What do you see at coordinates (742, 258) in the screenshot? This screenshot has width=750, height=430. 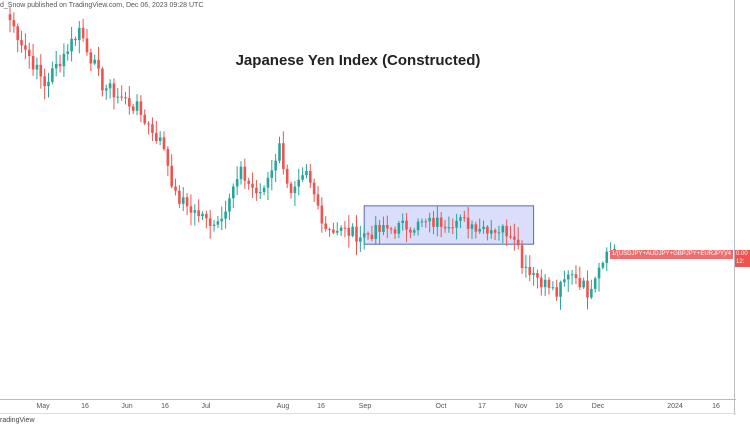 I see `last-price-label: 0.00 12:` at bounding box center [742, 258].